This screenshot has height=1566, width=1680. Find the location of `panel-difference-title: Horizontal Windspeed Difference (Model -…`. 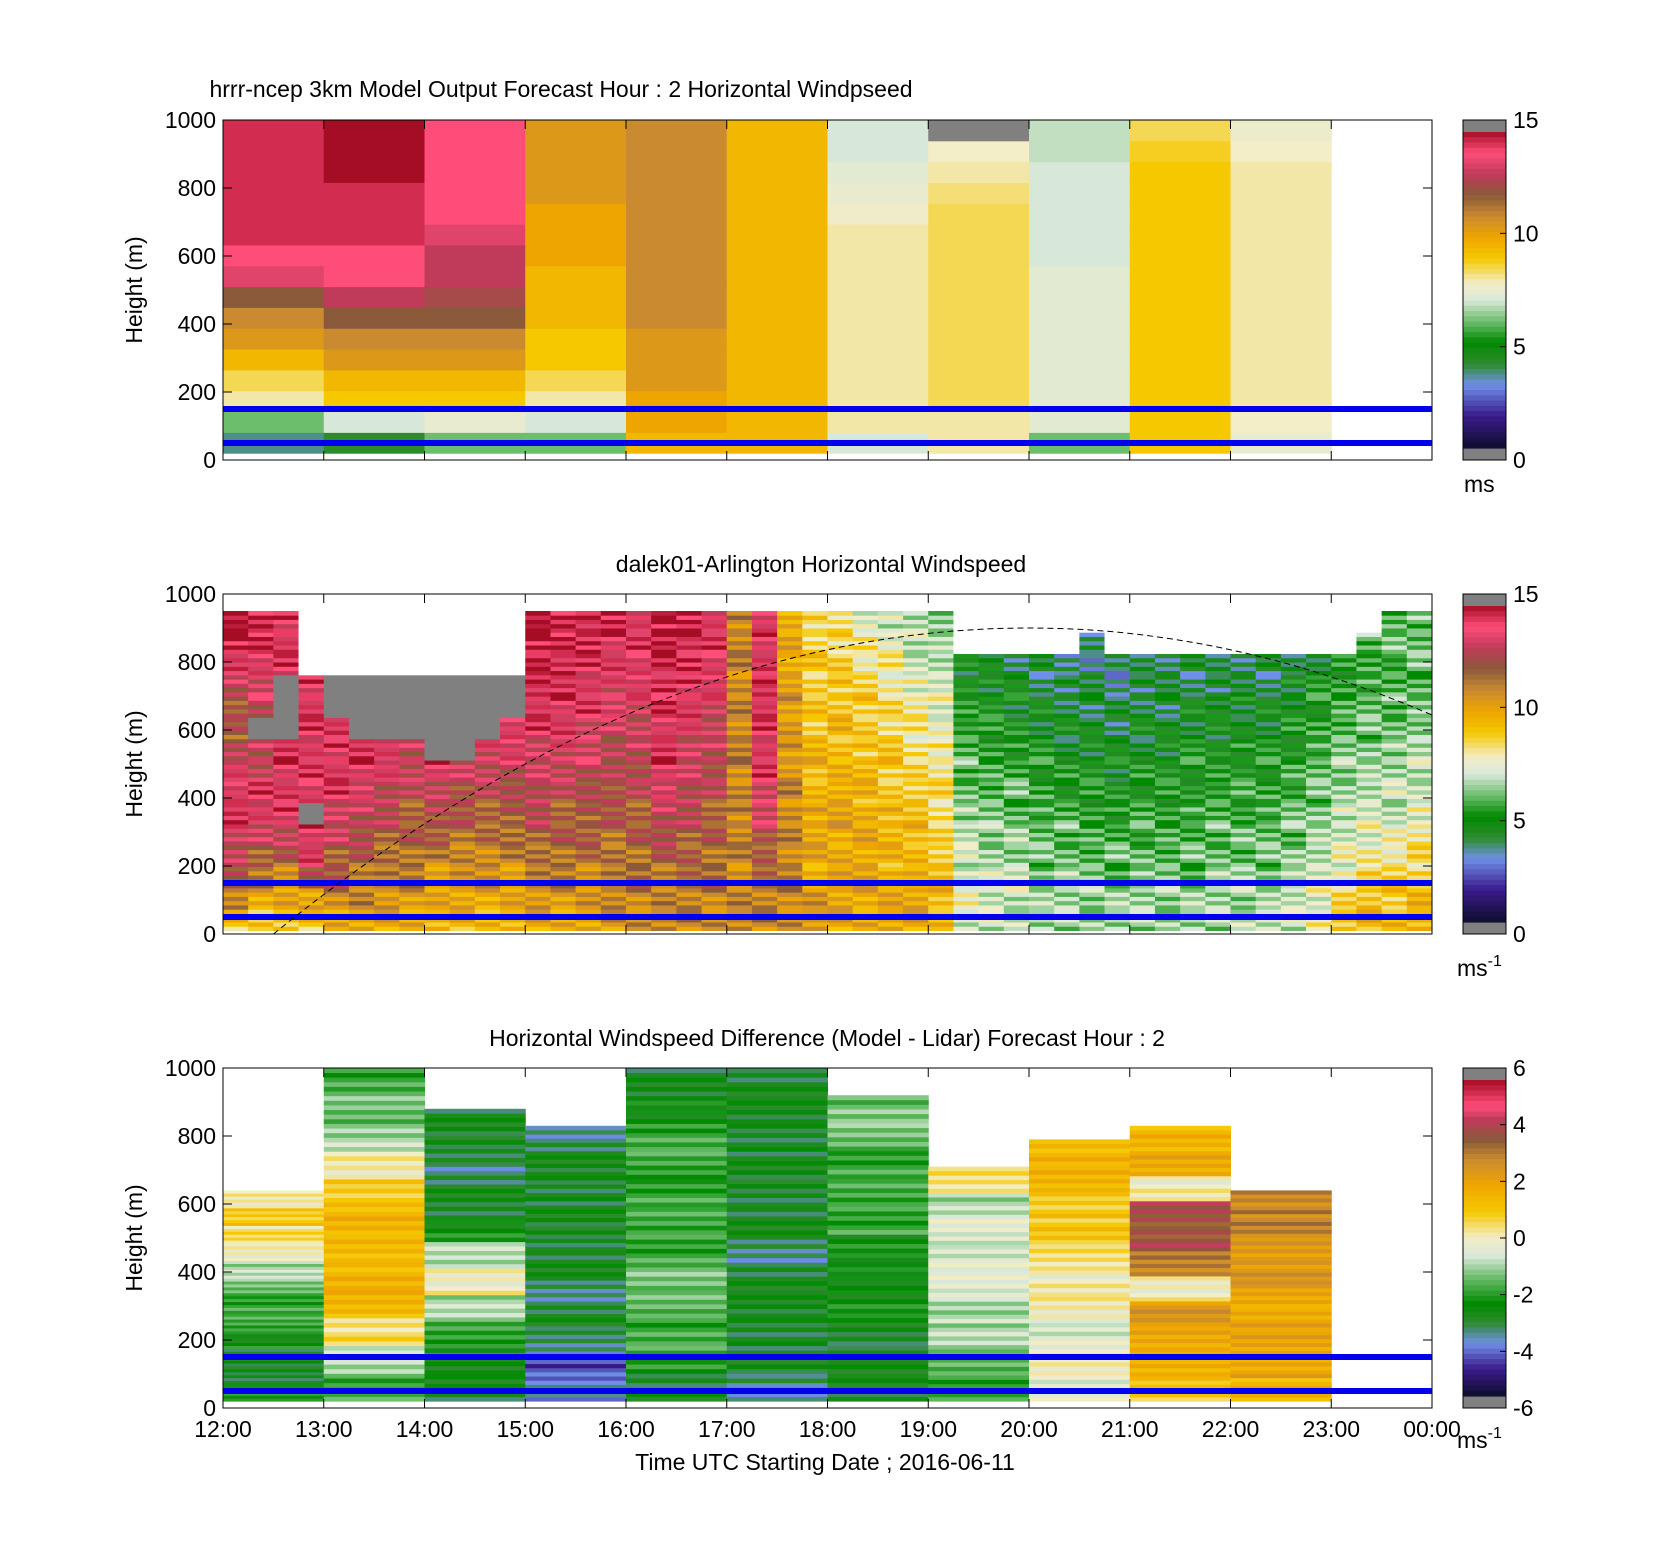

panel-difference-title: Horizontal Windspeed Difference (Model -… is located at coordinates (827, 1038).